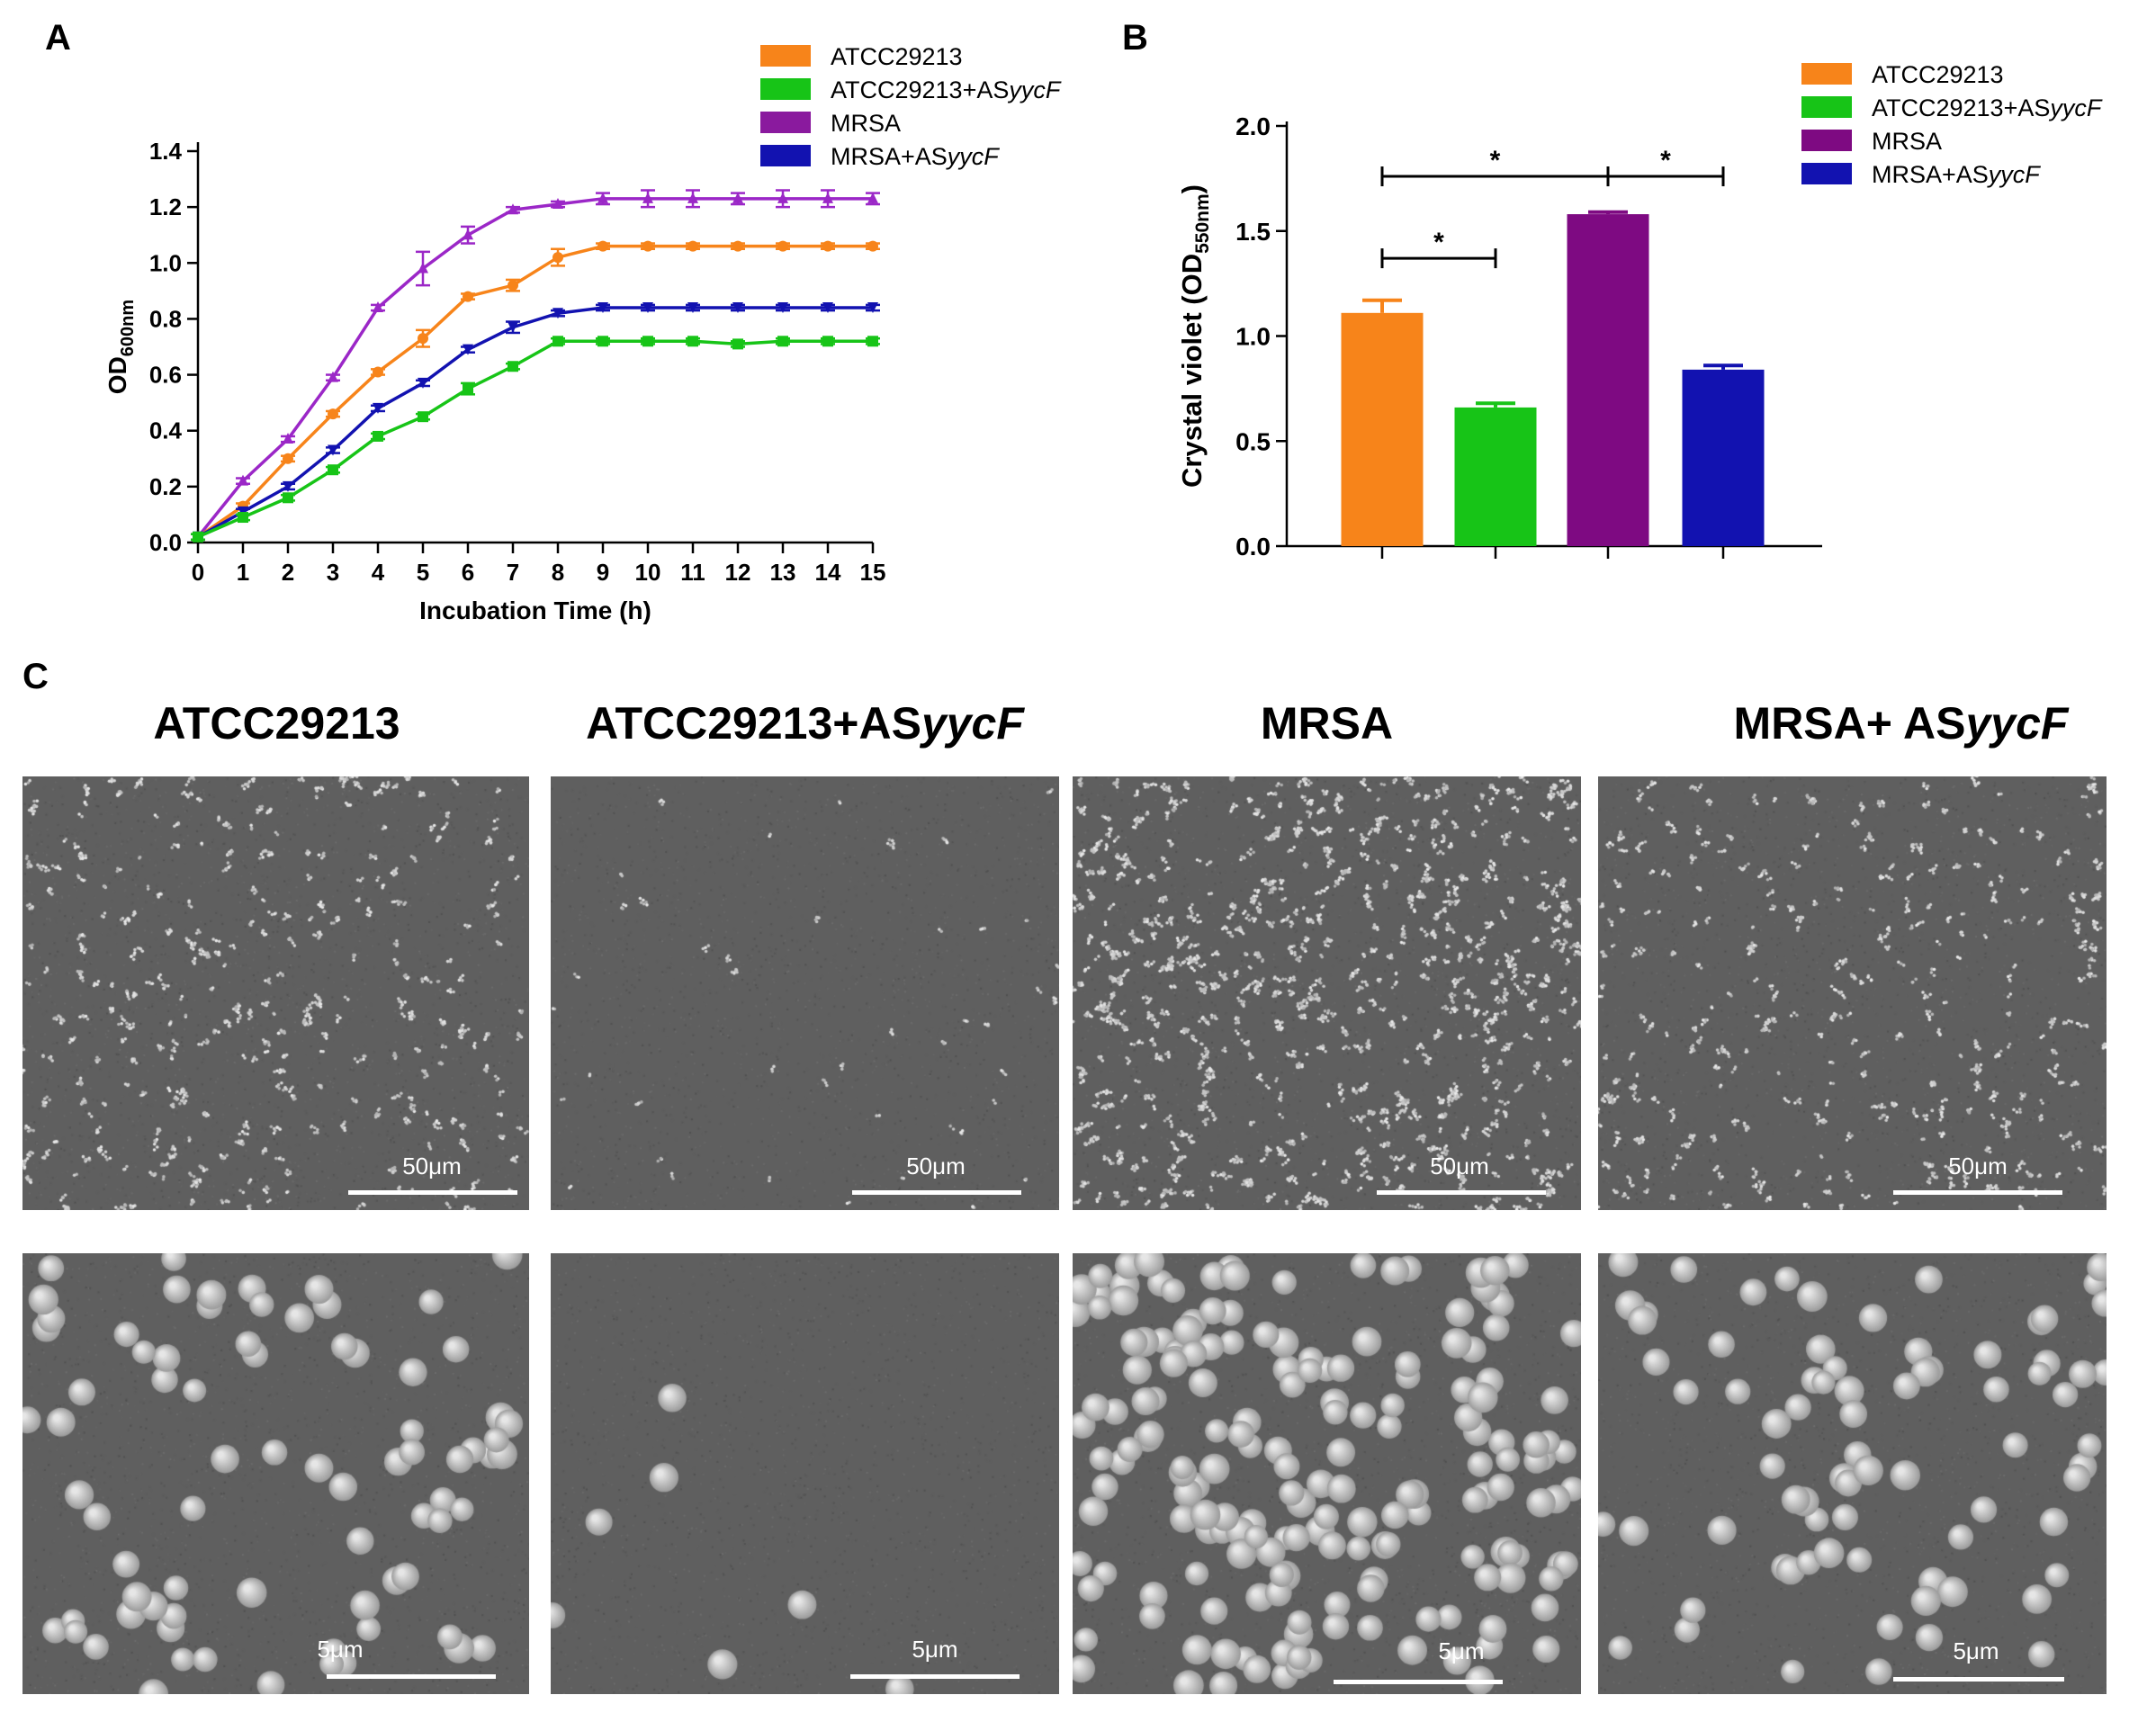  What do you see at coordinates (276, 723) in the screenshot?
I see `sem-title-atcc: ATCC29213` at bounding box center [276, 723].